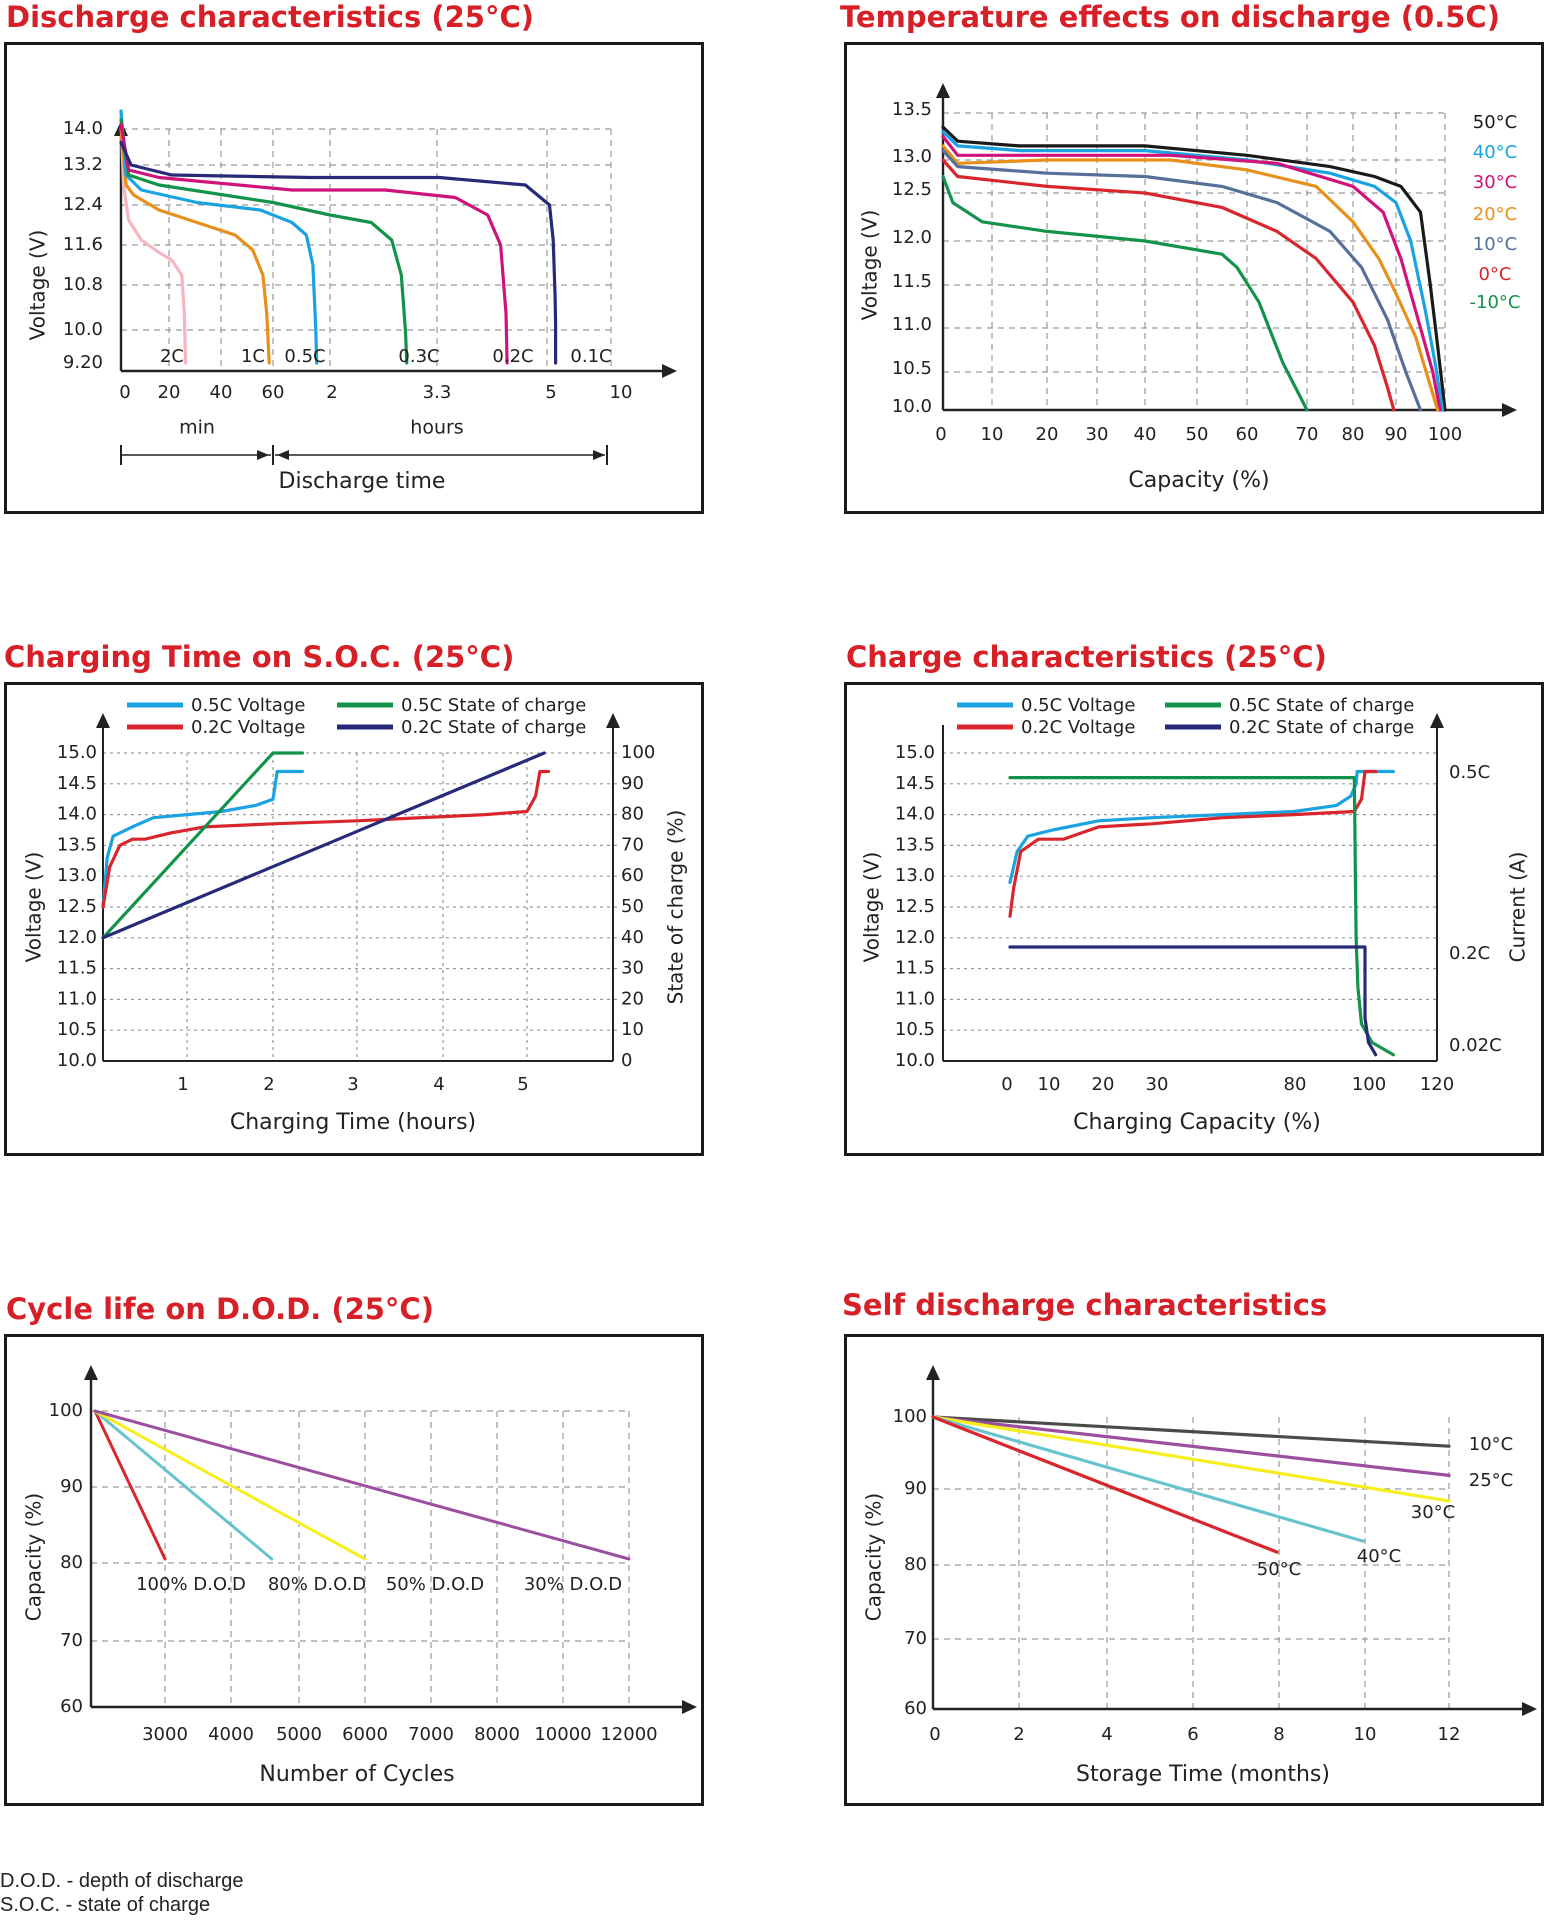 This screenshot has width=1546, height=1920. I want to click on series-line-0.2C, so click(314, 243).